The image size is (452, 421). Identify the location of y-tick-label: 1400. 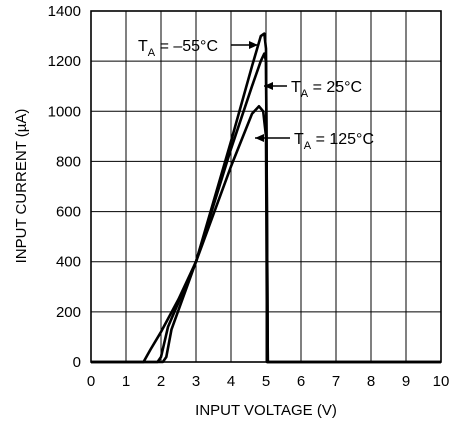
(64, 11).